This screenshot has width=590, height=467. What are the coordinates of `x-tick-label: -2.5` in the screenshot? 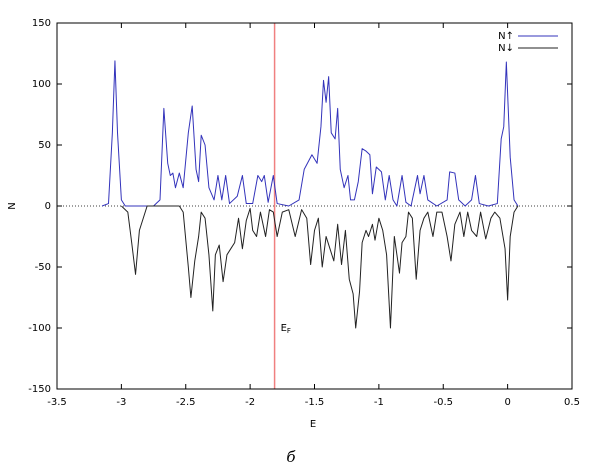 It's located at (186, 402).